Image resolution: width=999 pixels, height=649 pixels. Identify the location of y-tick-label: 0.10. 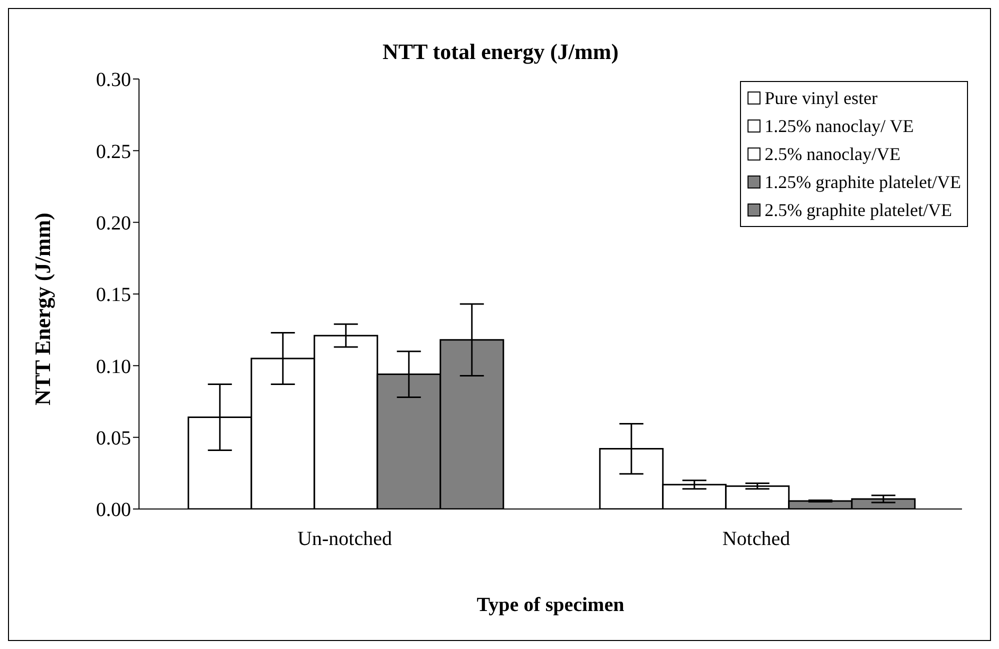
(113, 367).